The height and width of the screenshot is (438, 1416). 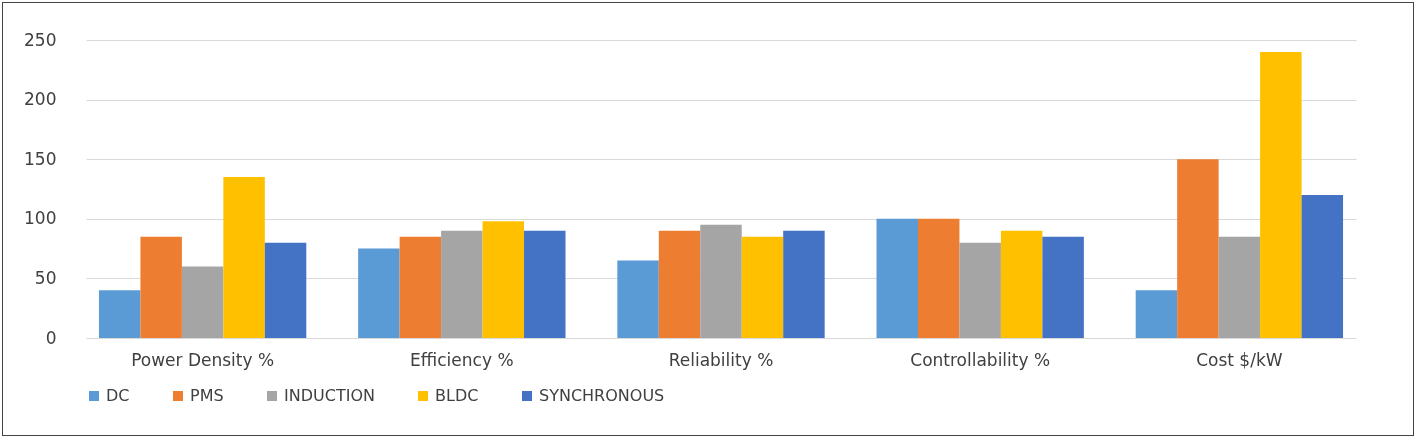 What do you see at coordinates (118, 395) in the screenshot?
I see `legend-label: DC` at bounding box center [118, 395].